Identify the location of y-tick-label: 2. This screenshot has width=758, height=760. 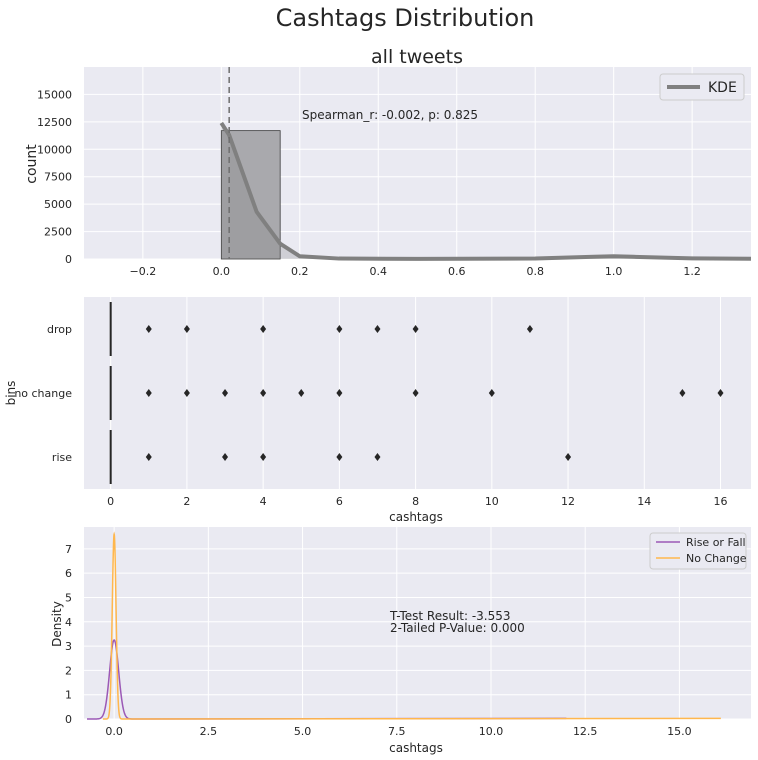
(68, 670).